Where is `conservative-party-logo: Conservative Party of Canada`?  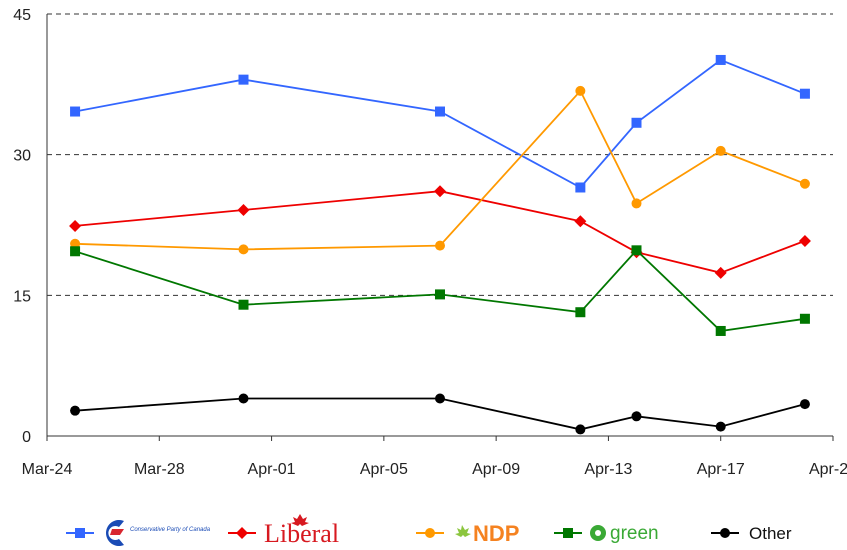
conservative-party-logo: Conservative Party of Canada is located at coordinates (158, 533).